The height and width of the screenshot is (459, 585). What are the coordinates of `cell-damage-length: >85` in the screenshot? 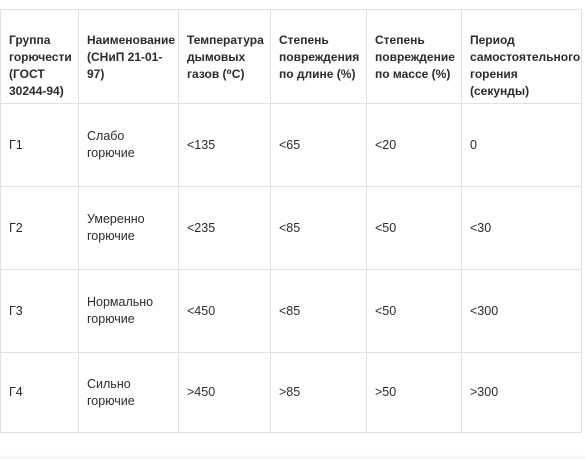 It's located at (318, 392).